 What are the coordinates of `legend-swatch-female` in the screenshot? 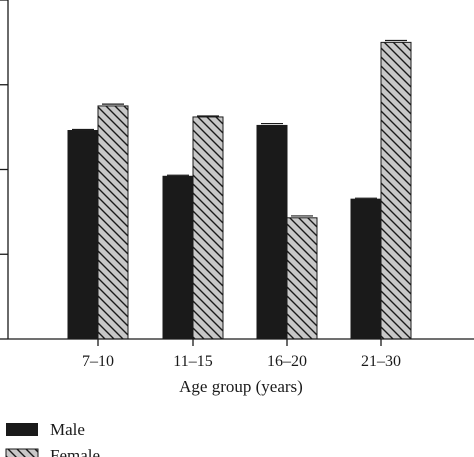 It's located at (22, 452).